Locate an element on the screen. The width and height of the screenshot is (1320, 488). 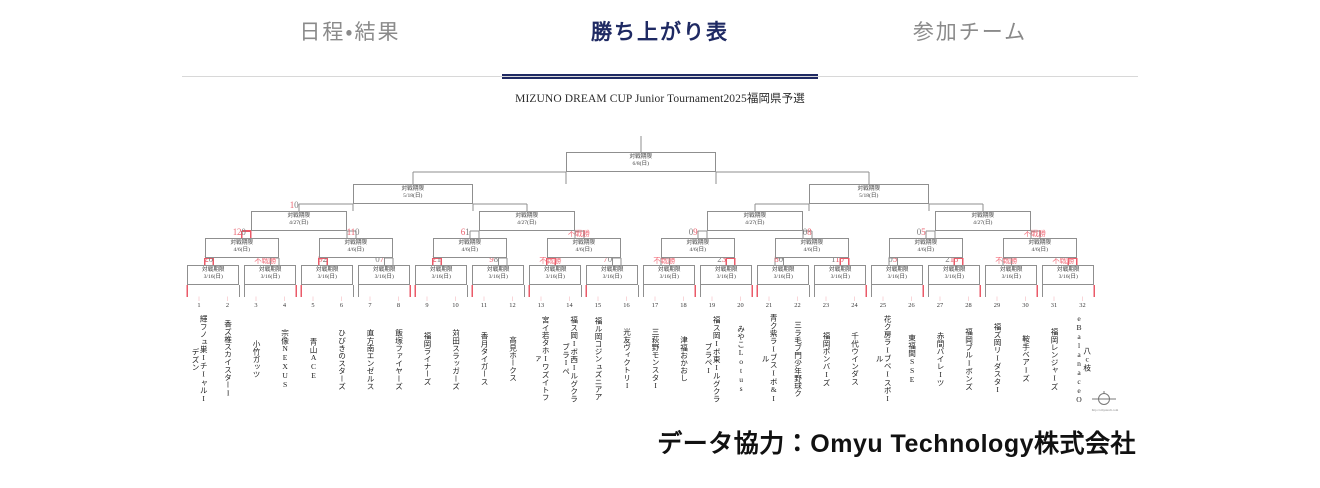
team-entry: | 19 福ス岡Iボ東IルグクラブラペI is located at coordinates (712, 351).